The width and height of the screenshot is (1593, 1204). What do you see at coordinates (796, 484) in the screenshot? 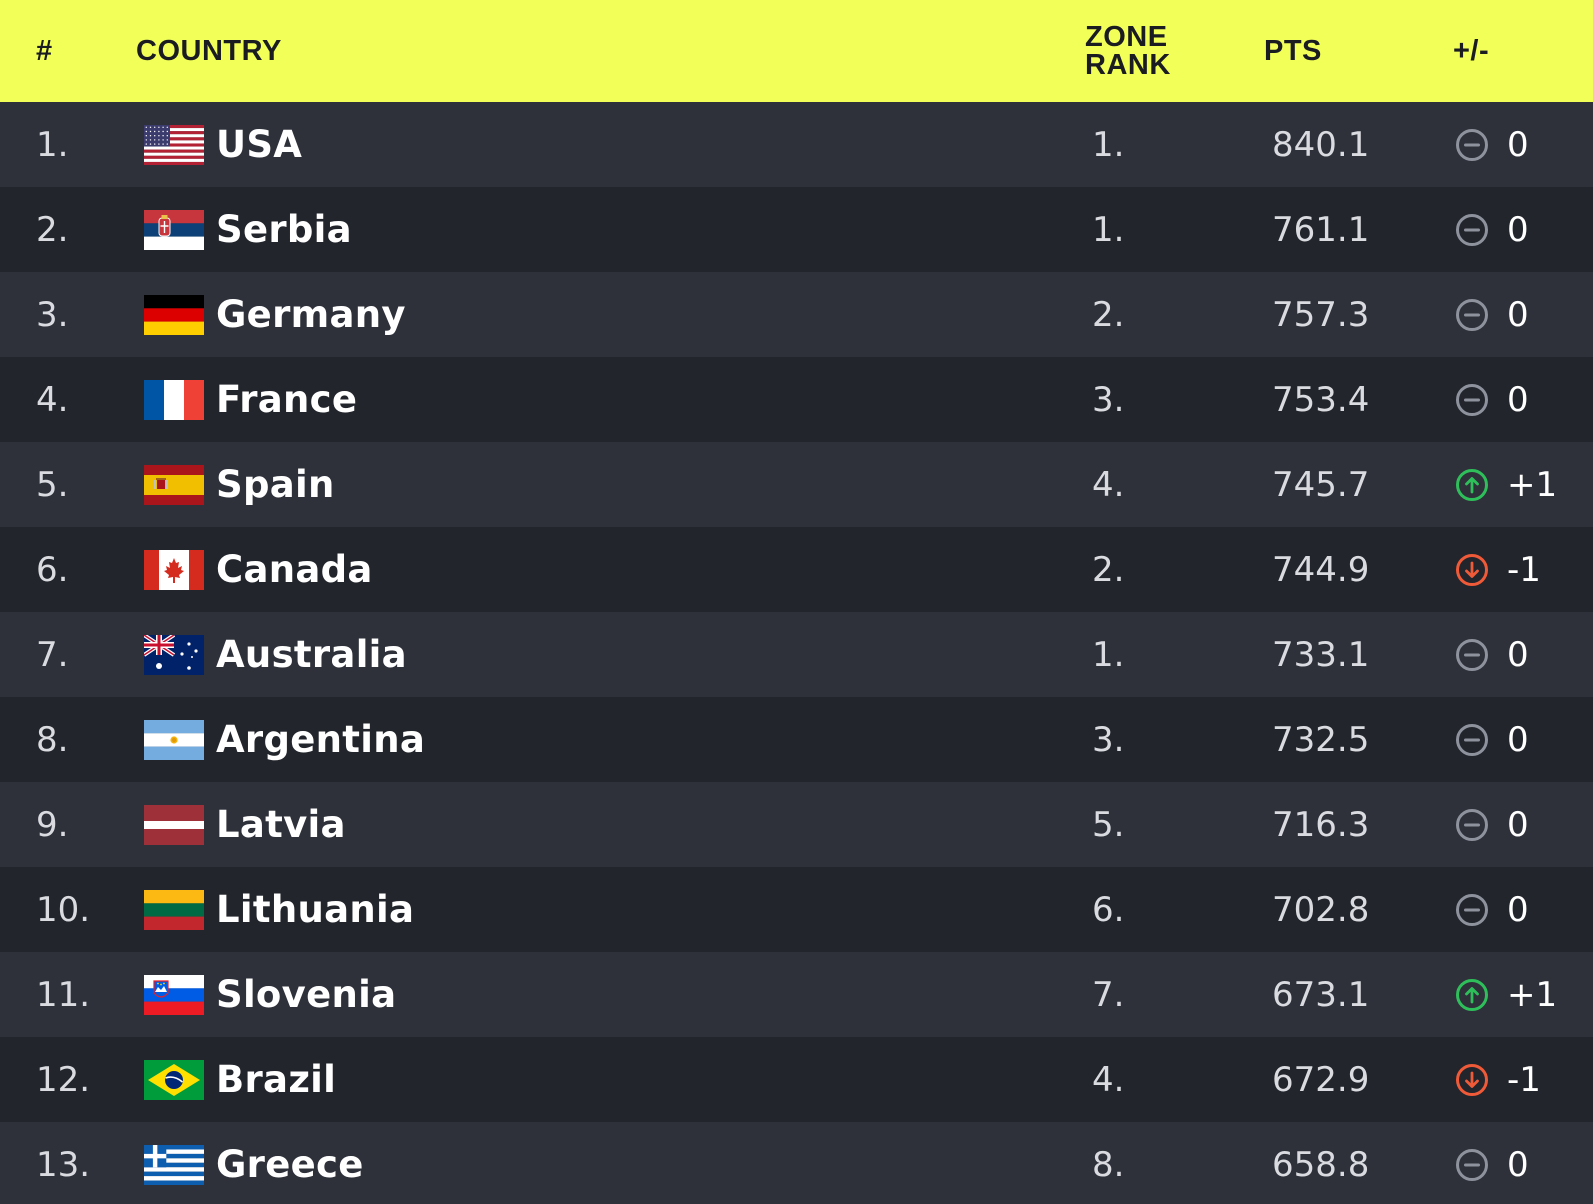
I see `table-row: 5. Spain 4. 745.7 +1` at bounding box center [796, 484].